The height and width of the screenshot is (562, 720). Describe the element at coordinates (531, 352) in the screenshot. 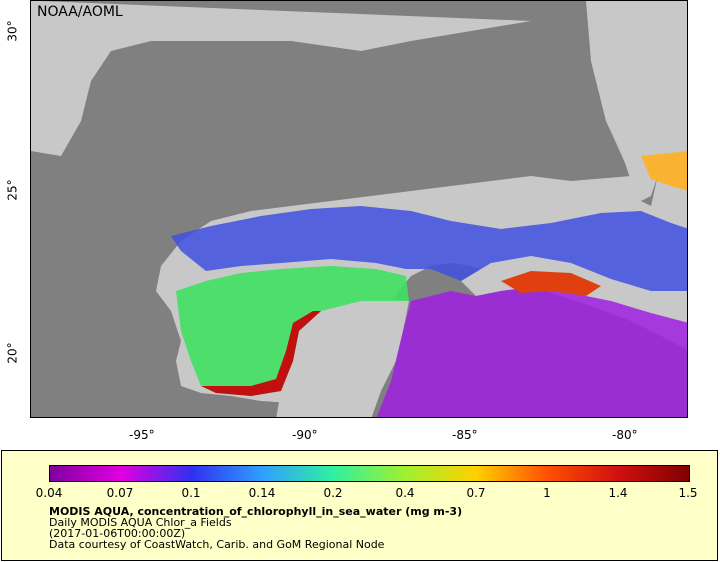

I see `chlorophyll-caribbean` at that location.